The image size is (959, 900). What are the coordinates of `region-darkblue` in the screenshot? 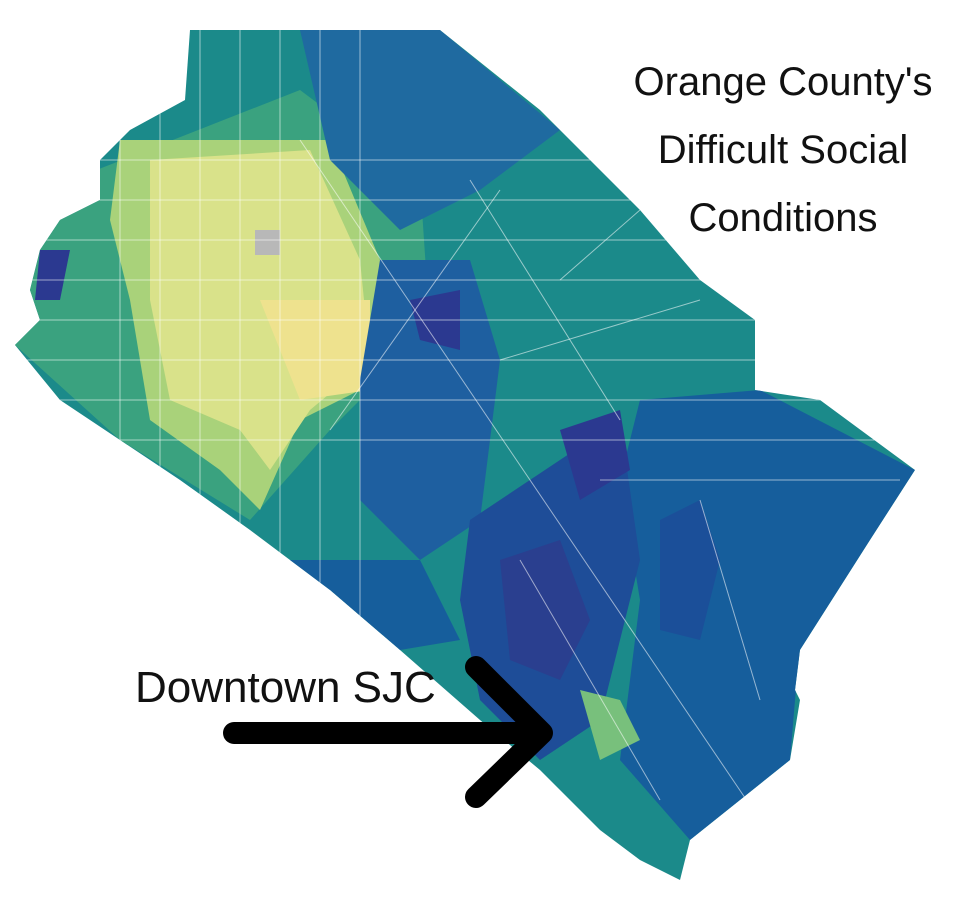 It's located at (690, 570).